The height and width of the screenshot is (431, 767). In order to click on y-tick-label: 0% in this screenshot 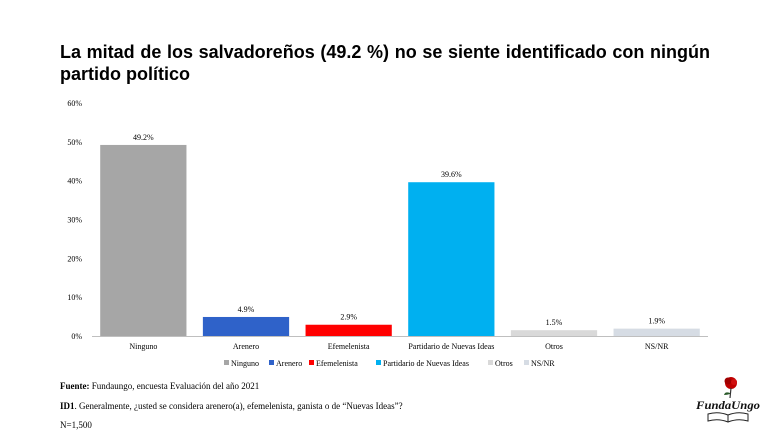, I will do `click(76, 336)`.